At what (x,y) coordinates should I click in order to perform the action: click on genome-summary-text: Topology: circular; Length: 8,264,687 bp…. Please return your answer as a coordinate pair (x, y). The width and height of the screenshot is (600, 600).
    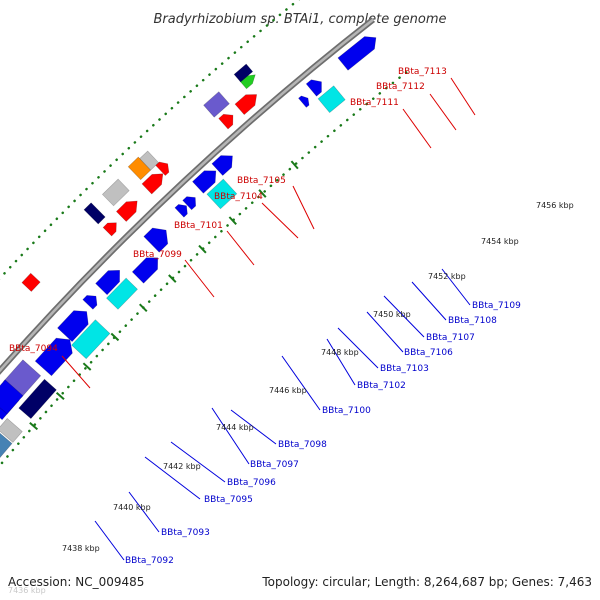
    Looking at the image, I should click on (426, 582).